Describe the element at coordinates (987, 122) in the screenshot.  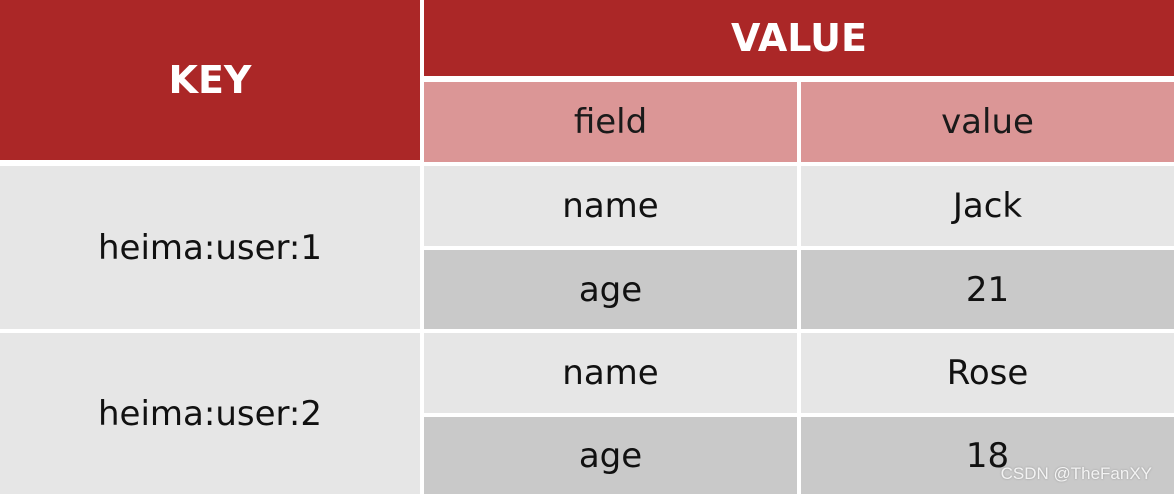
I see `value-subheader: value` at that location.